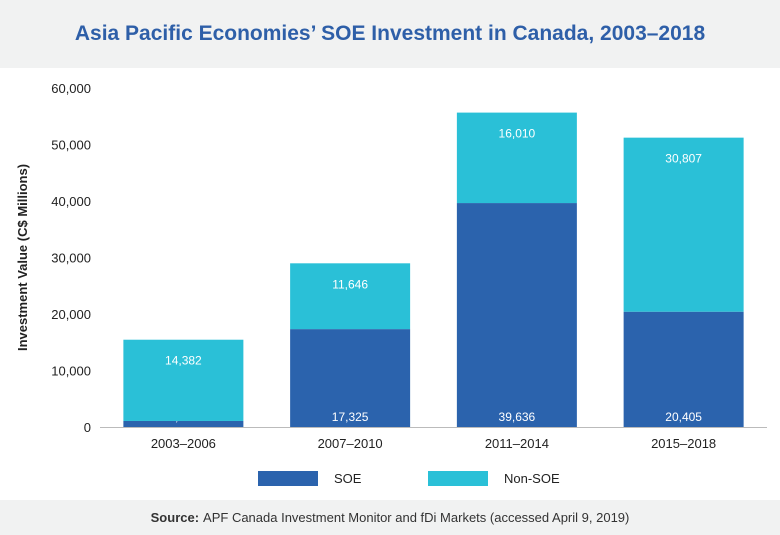 The width and height of the screenshot is (780, 535). I want to click on legend-label: SOE, so click(348, 478).